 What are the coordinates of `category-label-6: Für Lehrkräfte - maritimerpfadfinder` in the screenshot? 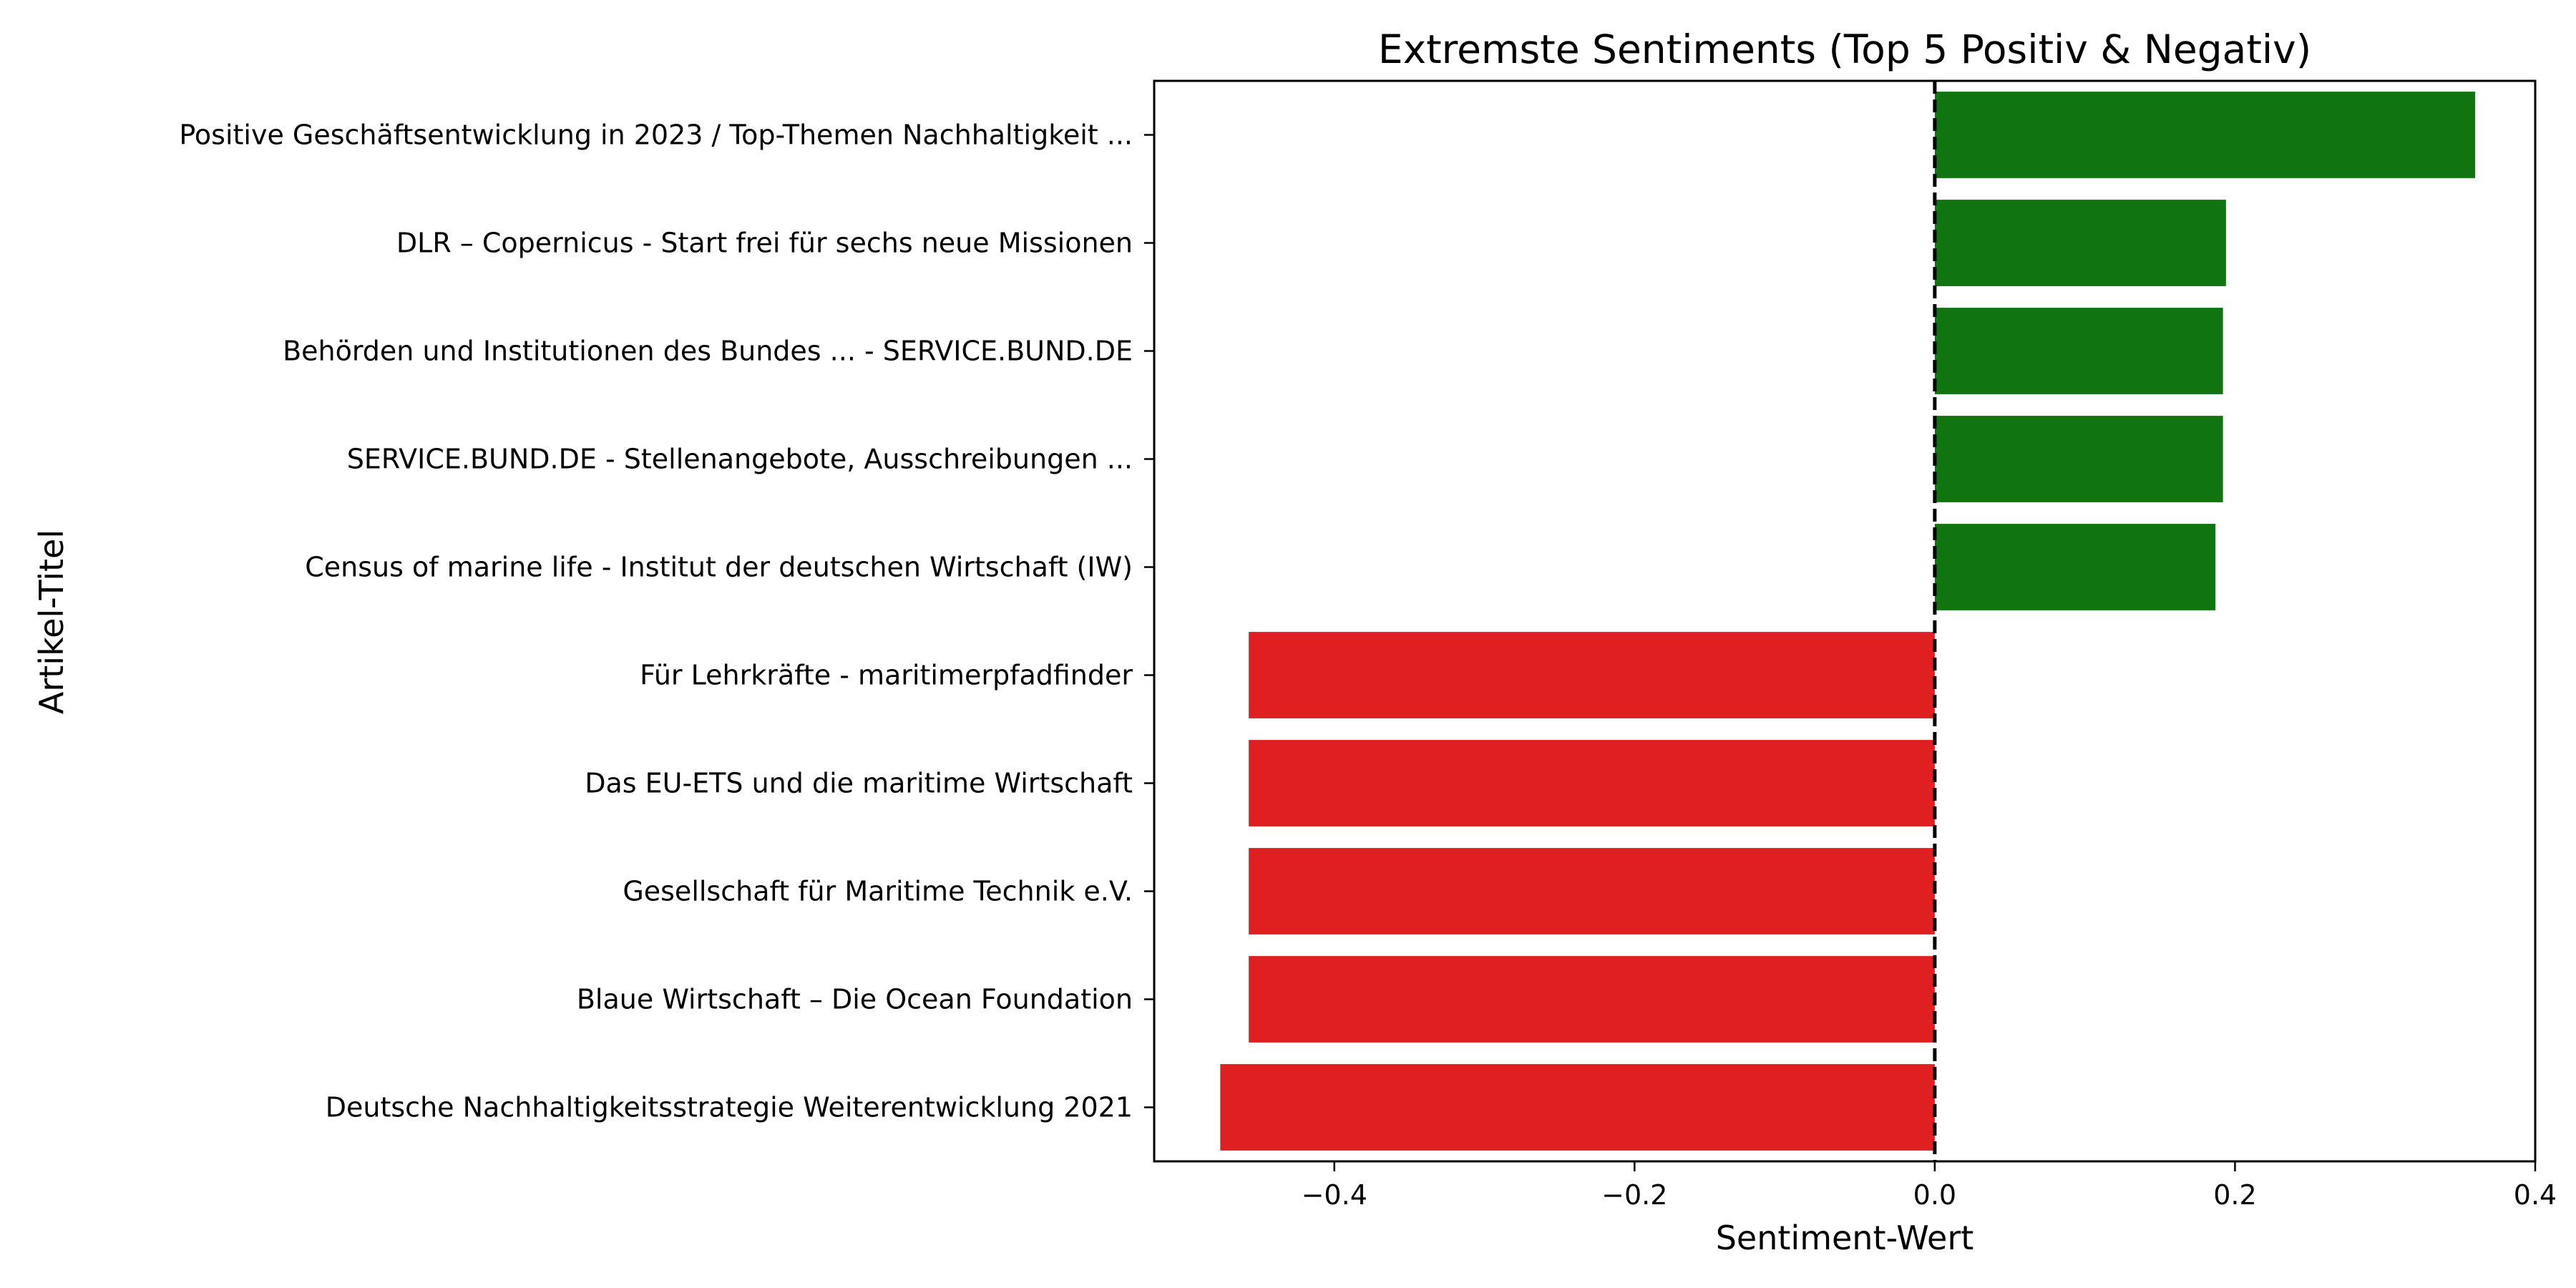 It's located at (886, 675).